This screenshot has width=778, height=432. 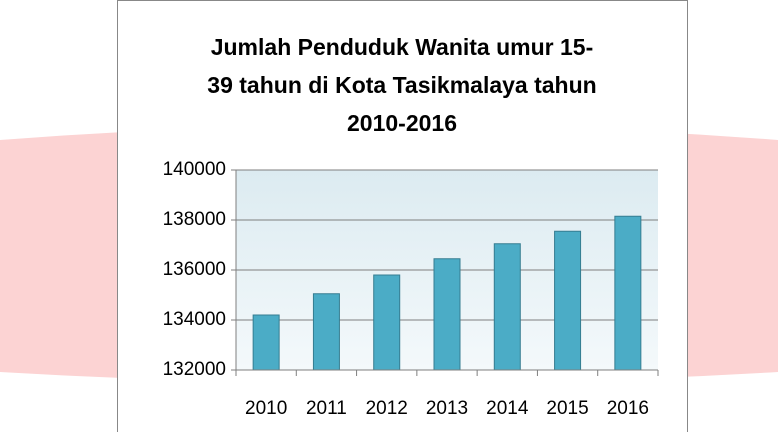 I want to click on x-tick-label: 2010, so click(x=266, y=408).